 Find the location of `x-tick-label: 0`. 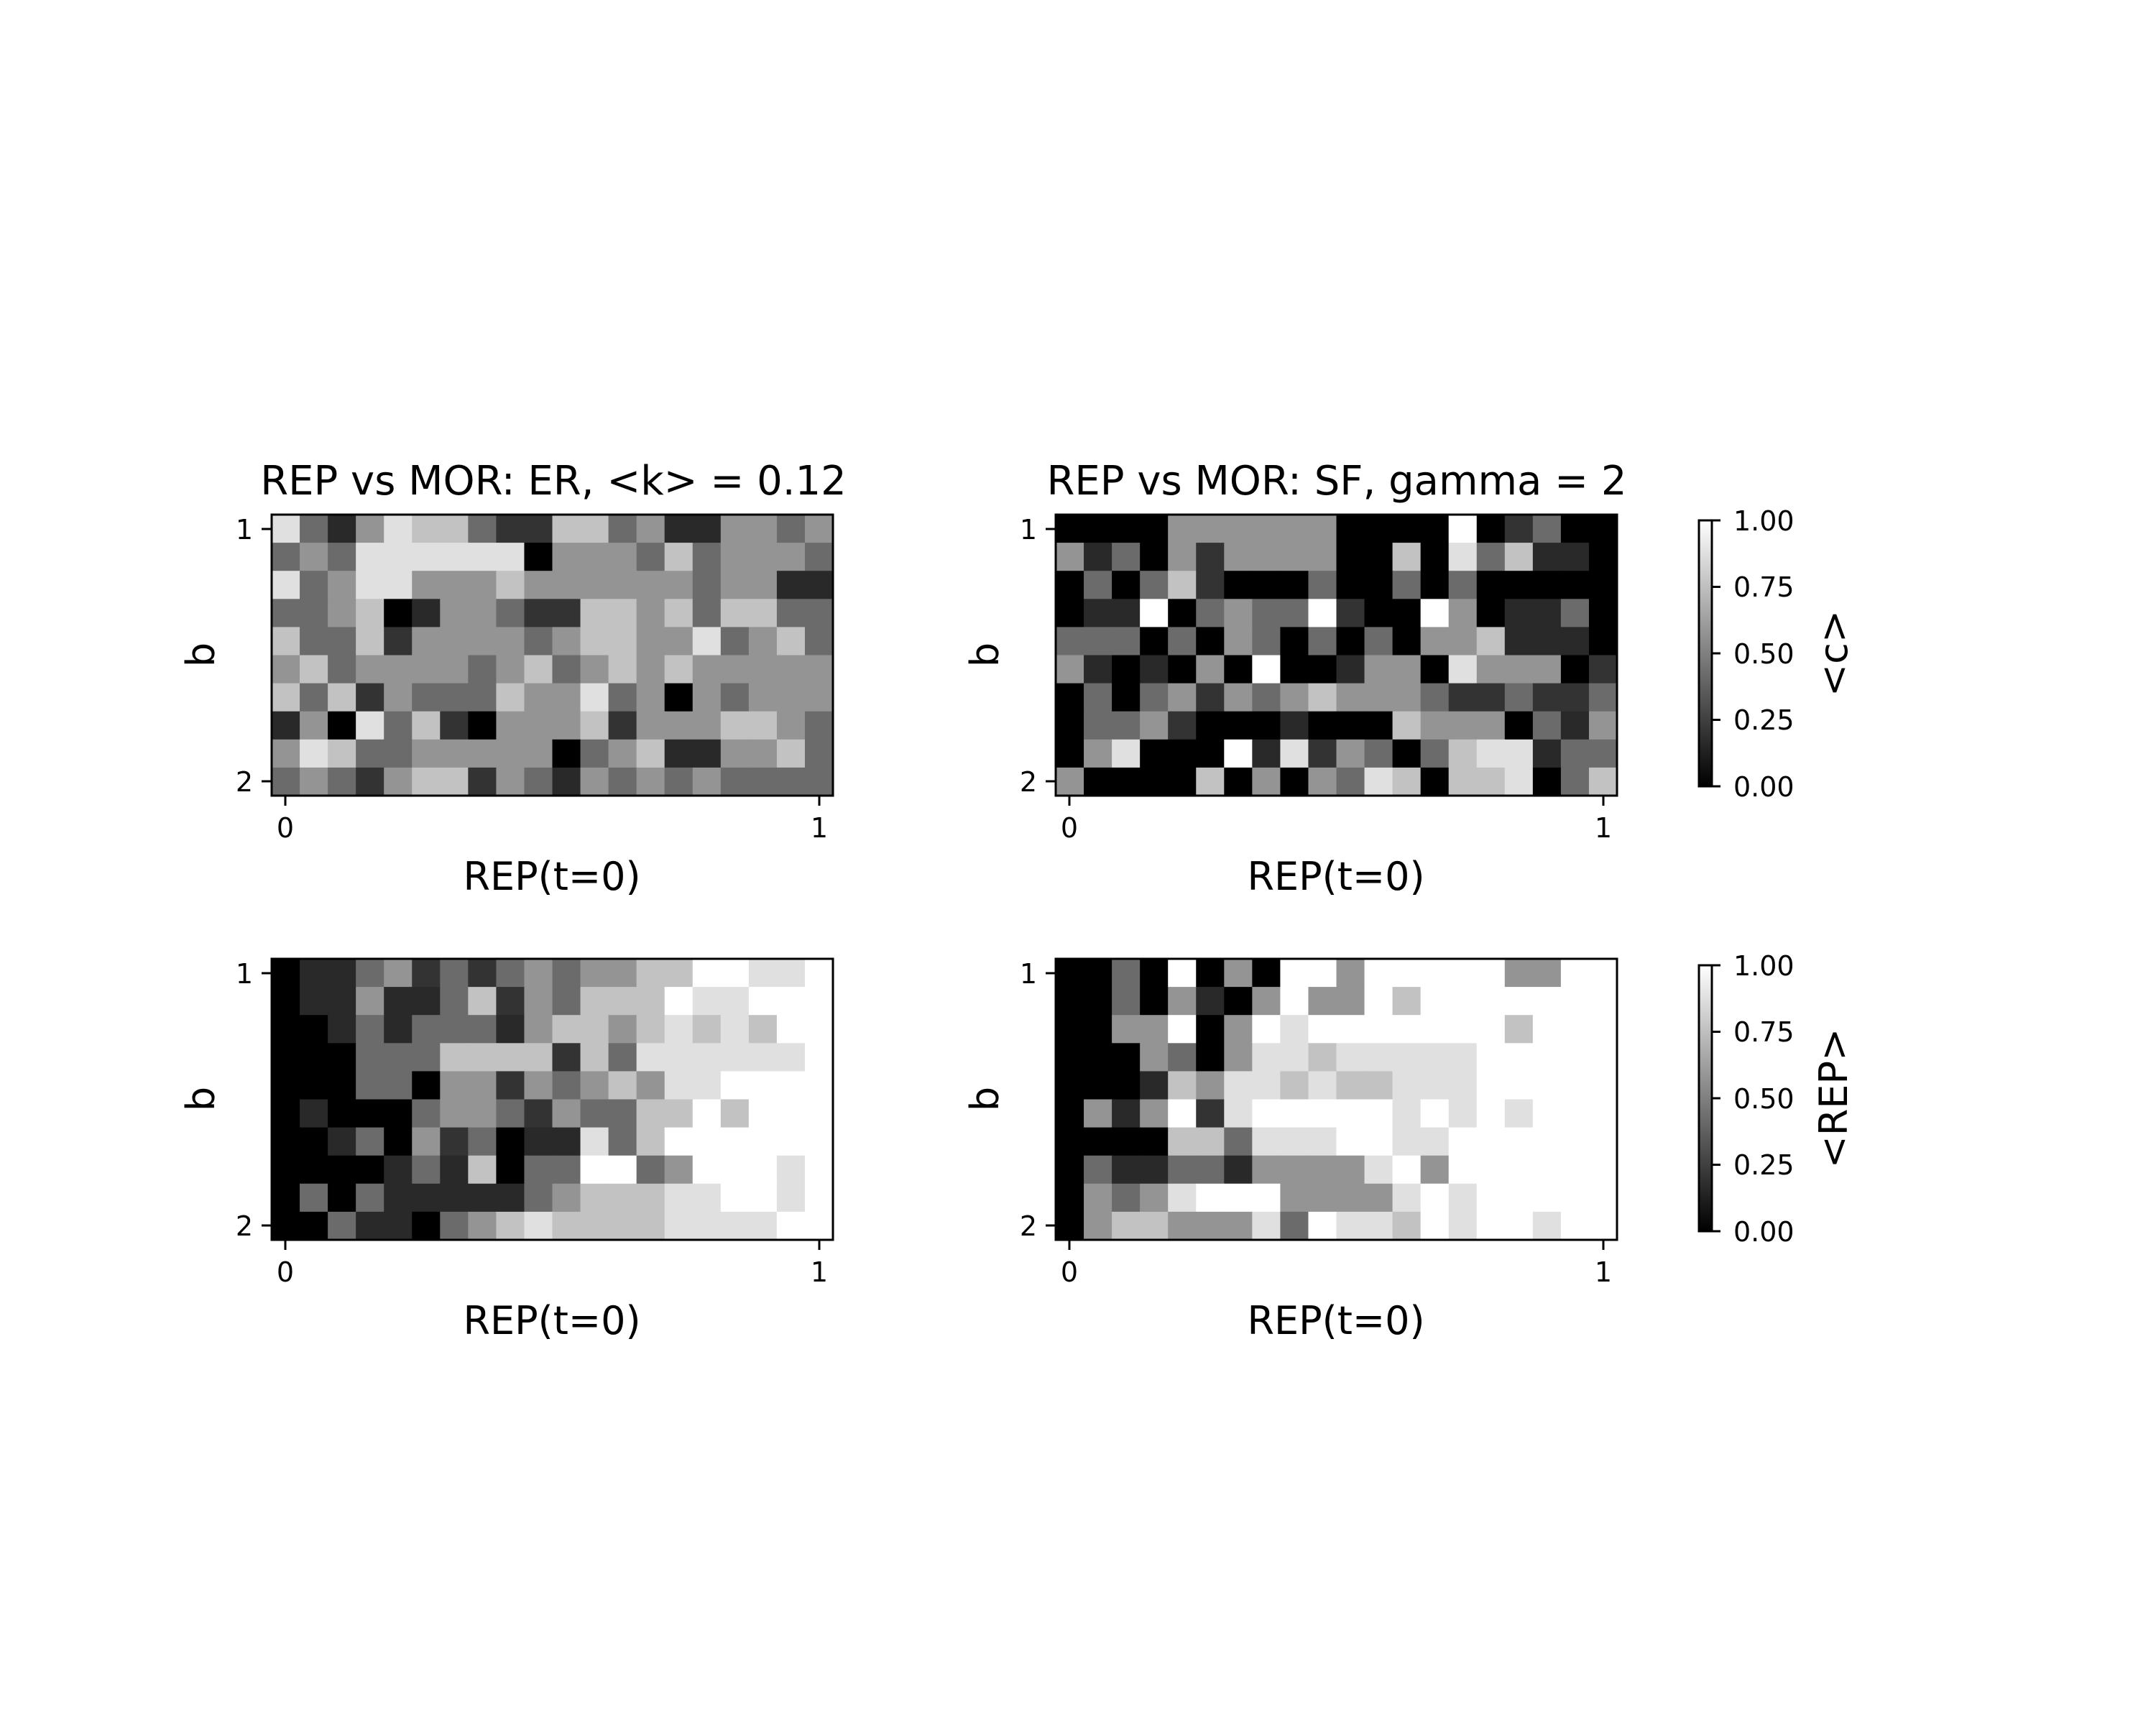

x-tick-label: 0 is located at coordinates (1069, 828).